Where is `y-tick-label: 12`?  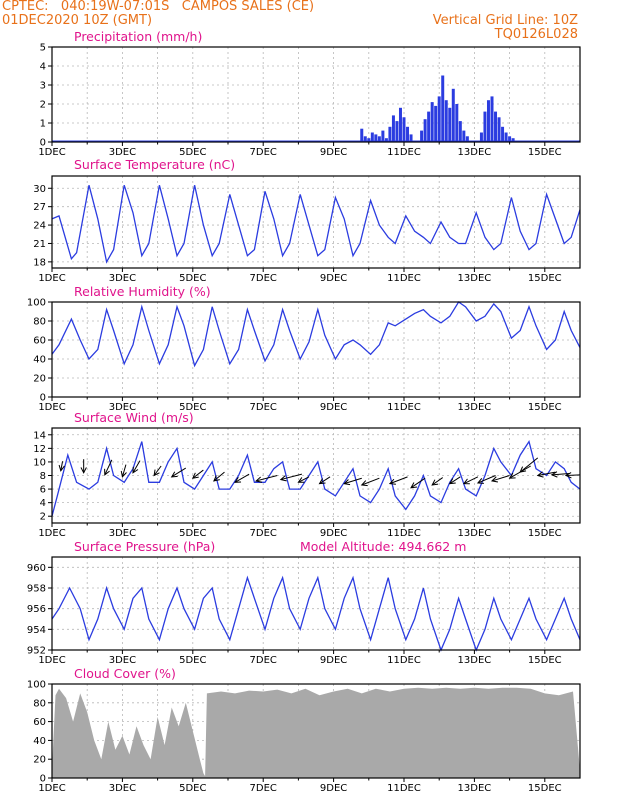 y-tick-label: 12 is located at coordinates (39, 449).